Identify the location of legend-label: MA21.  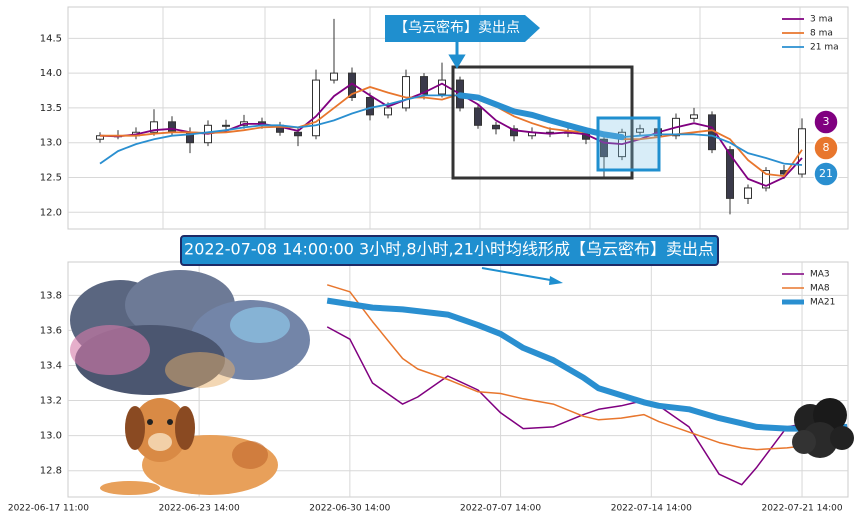
(822, 303).